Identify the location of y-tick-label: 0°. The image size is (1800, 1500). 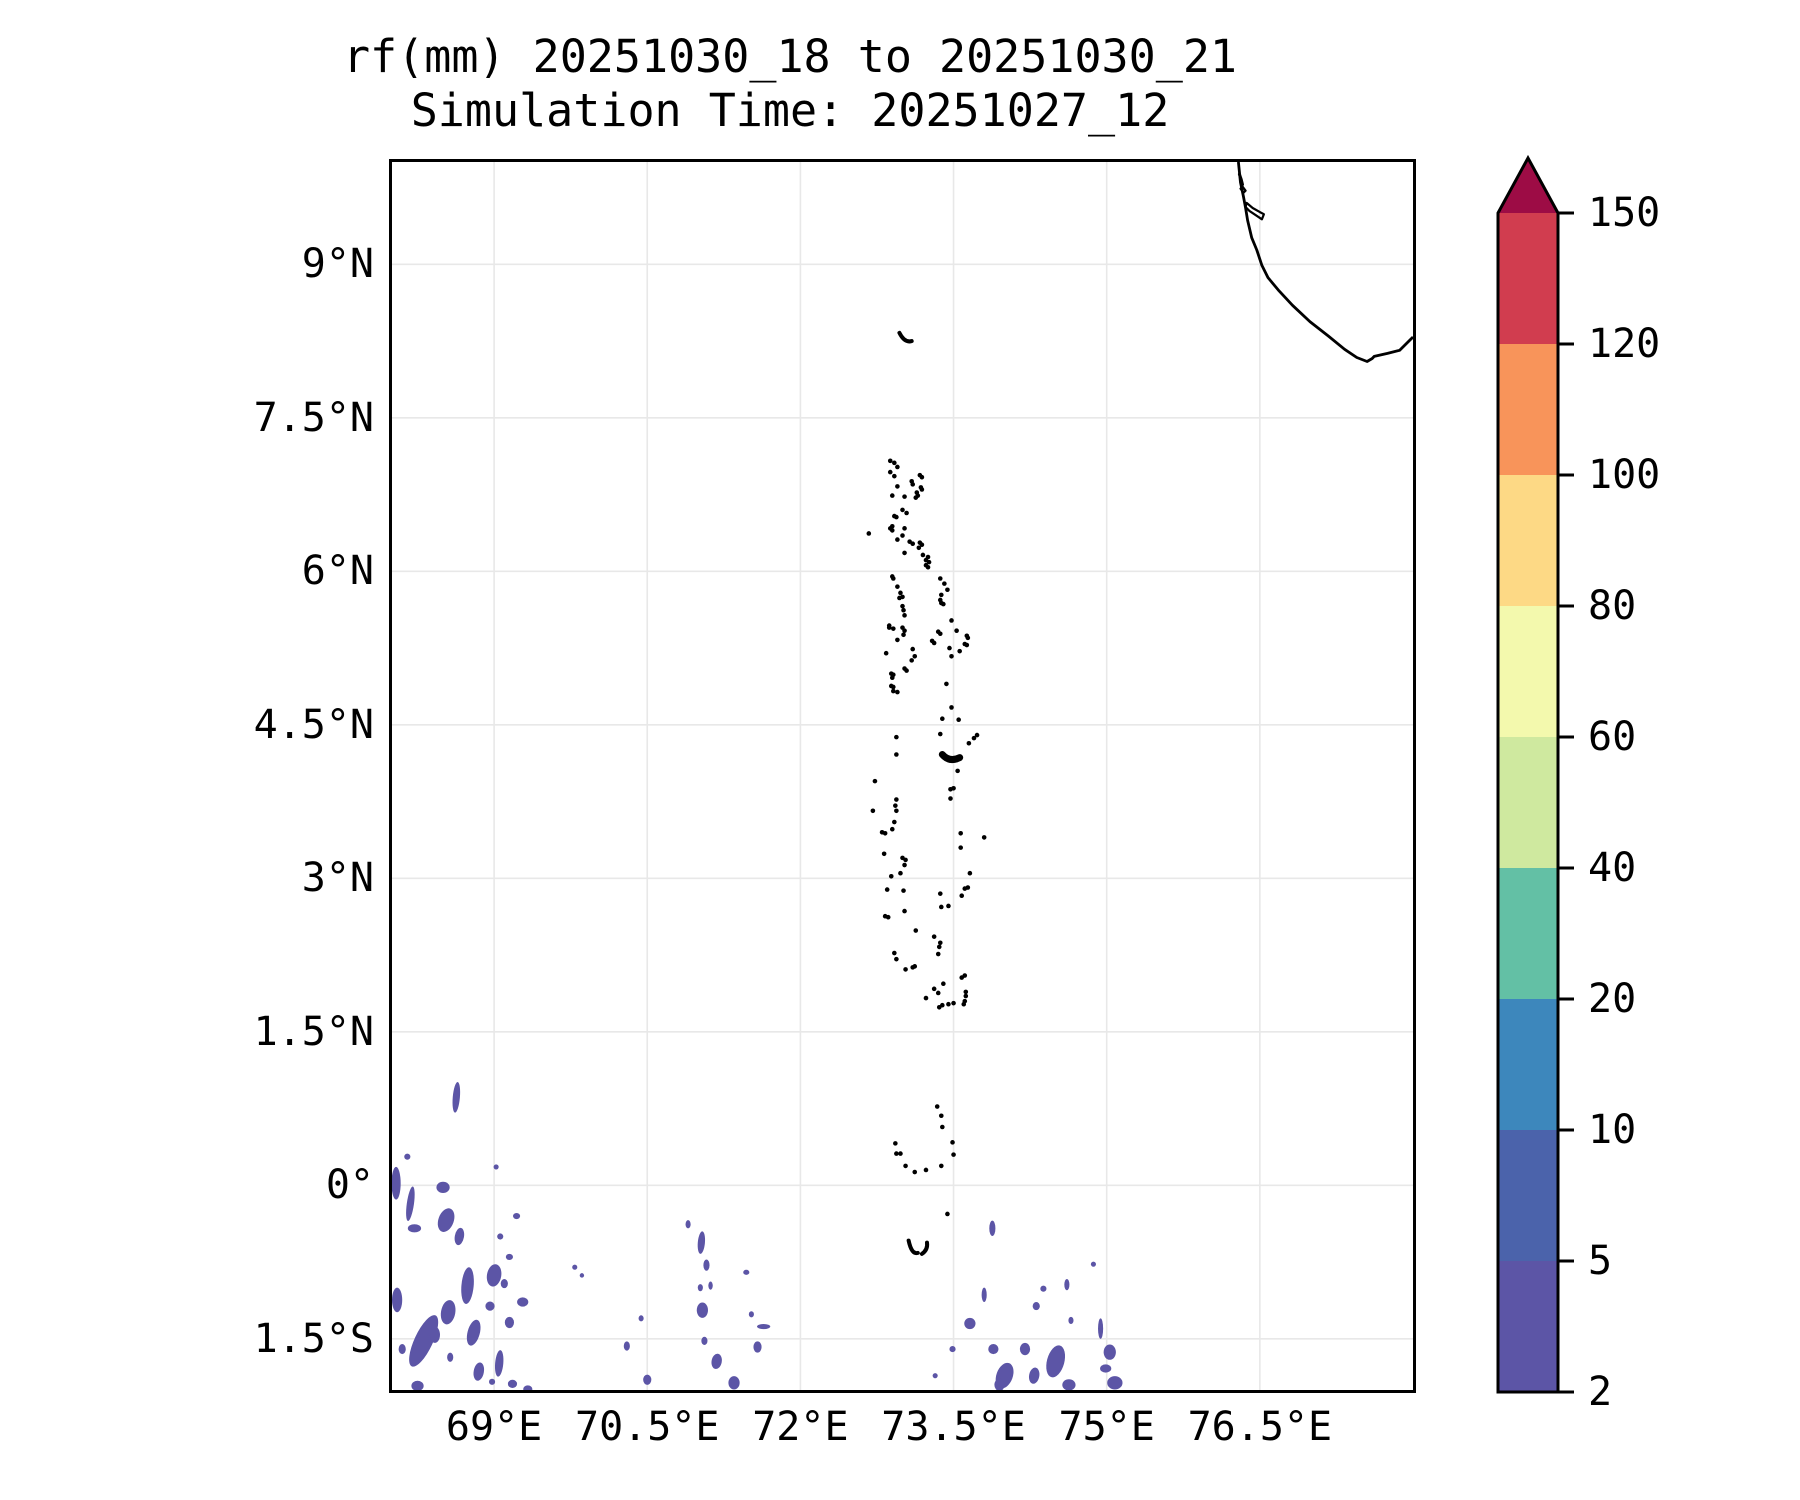
(349, 1185).